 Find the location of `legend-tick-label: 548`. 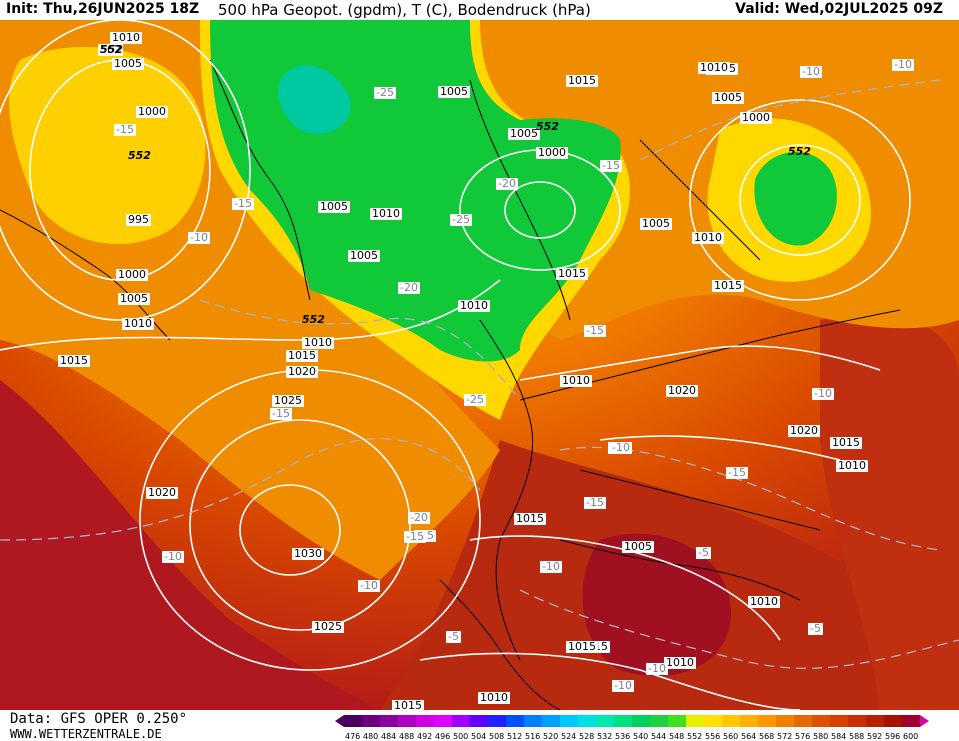

legend-tick-label: 548 is located at coordinates (676, 736).